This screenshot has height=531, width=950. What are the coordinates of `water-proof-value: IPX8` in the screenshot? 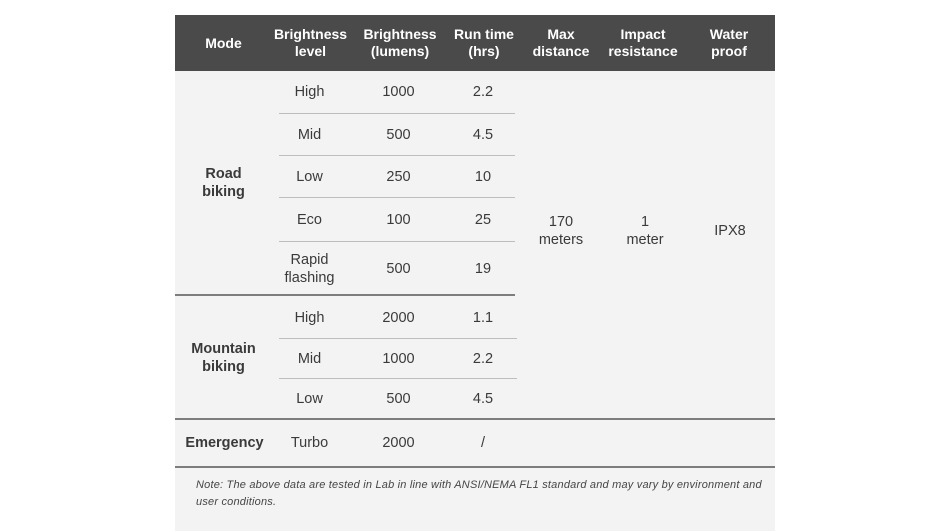 It's located at (730, 231).